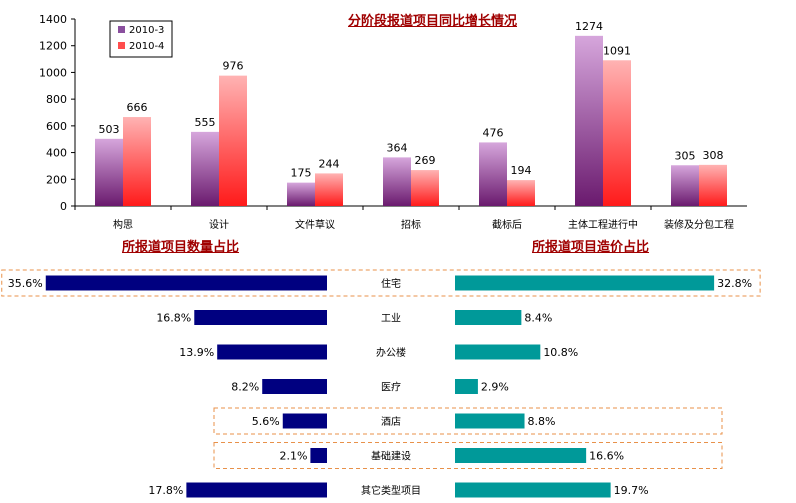  I want to click on quantity-value-label: 2.1%, so click(293, 456).